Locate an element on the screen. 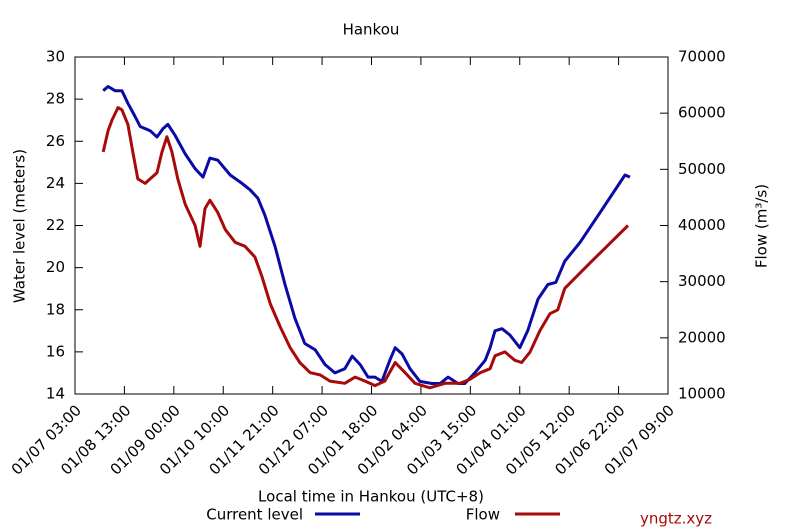 The width and height of the screenshot is (800, 532). legend-label: Current level is located at coordinates (254, 515).